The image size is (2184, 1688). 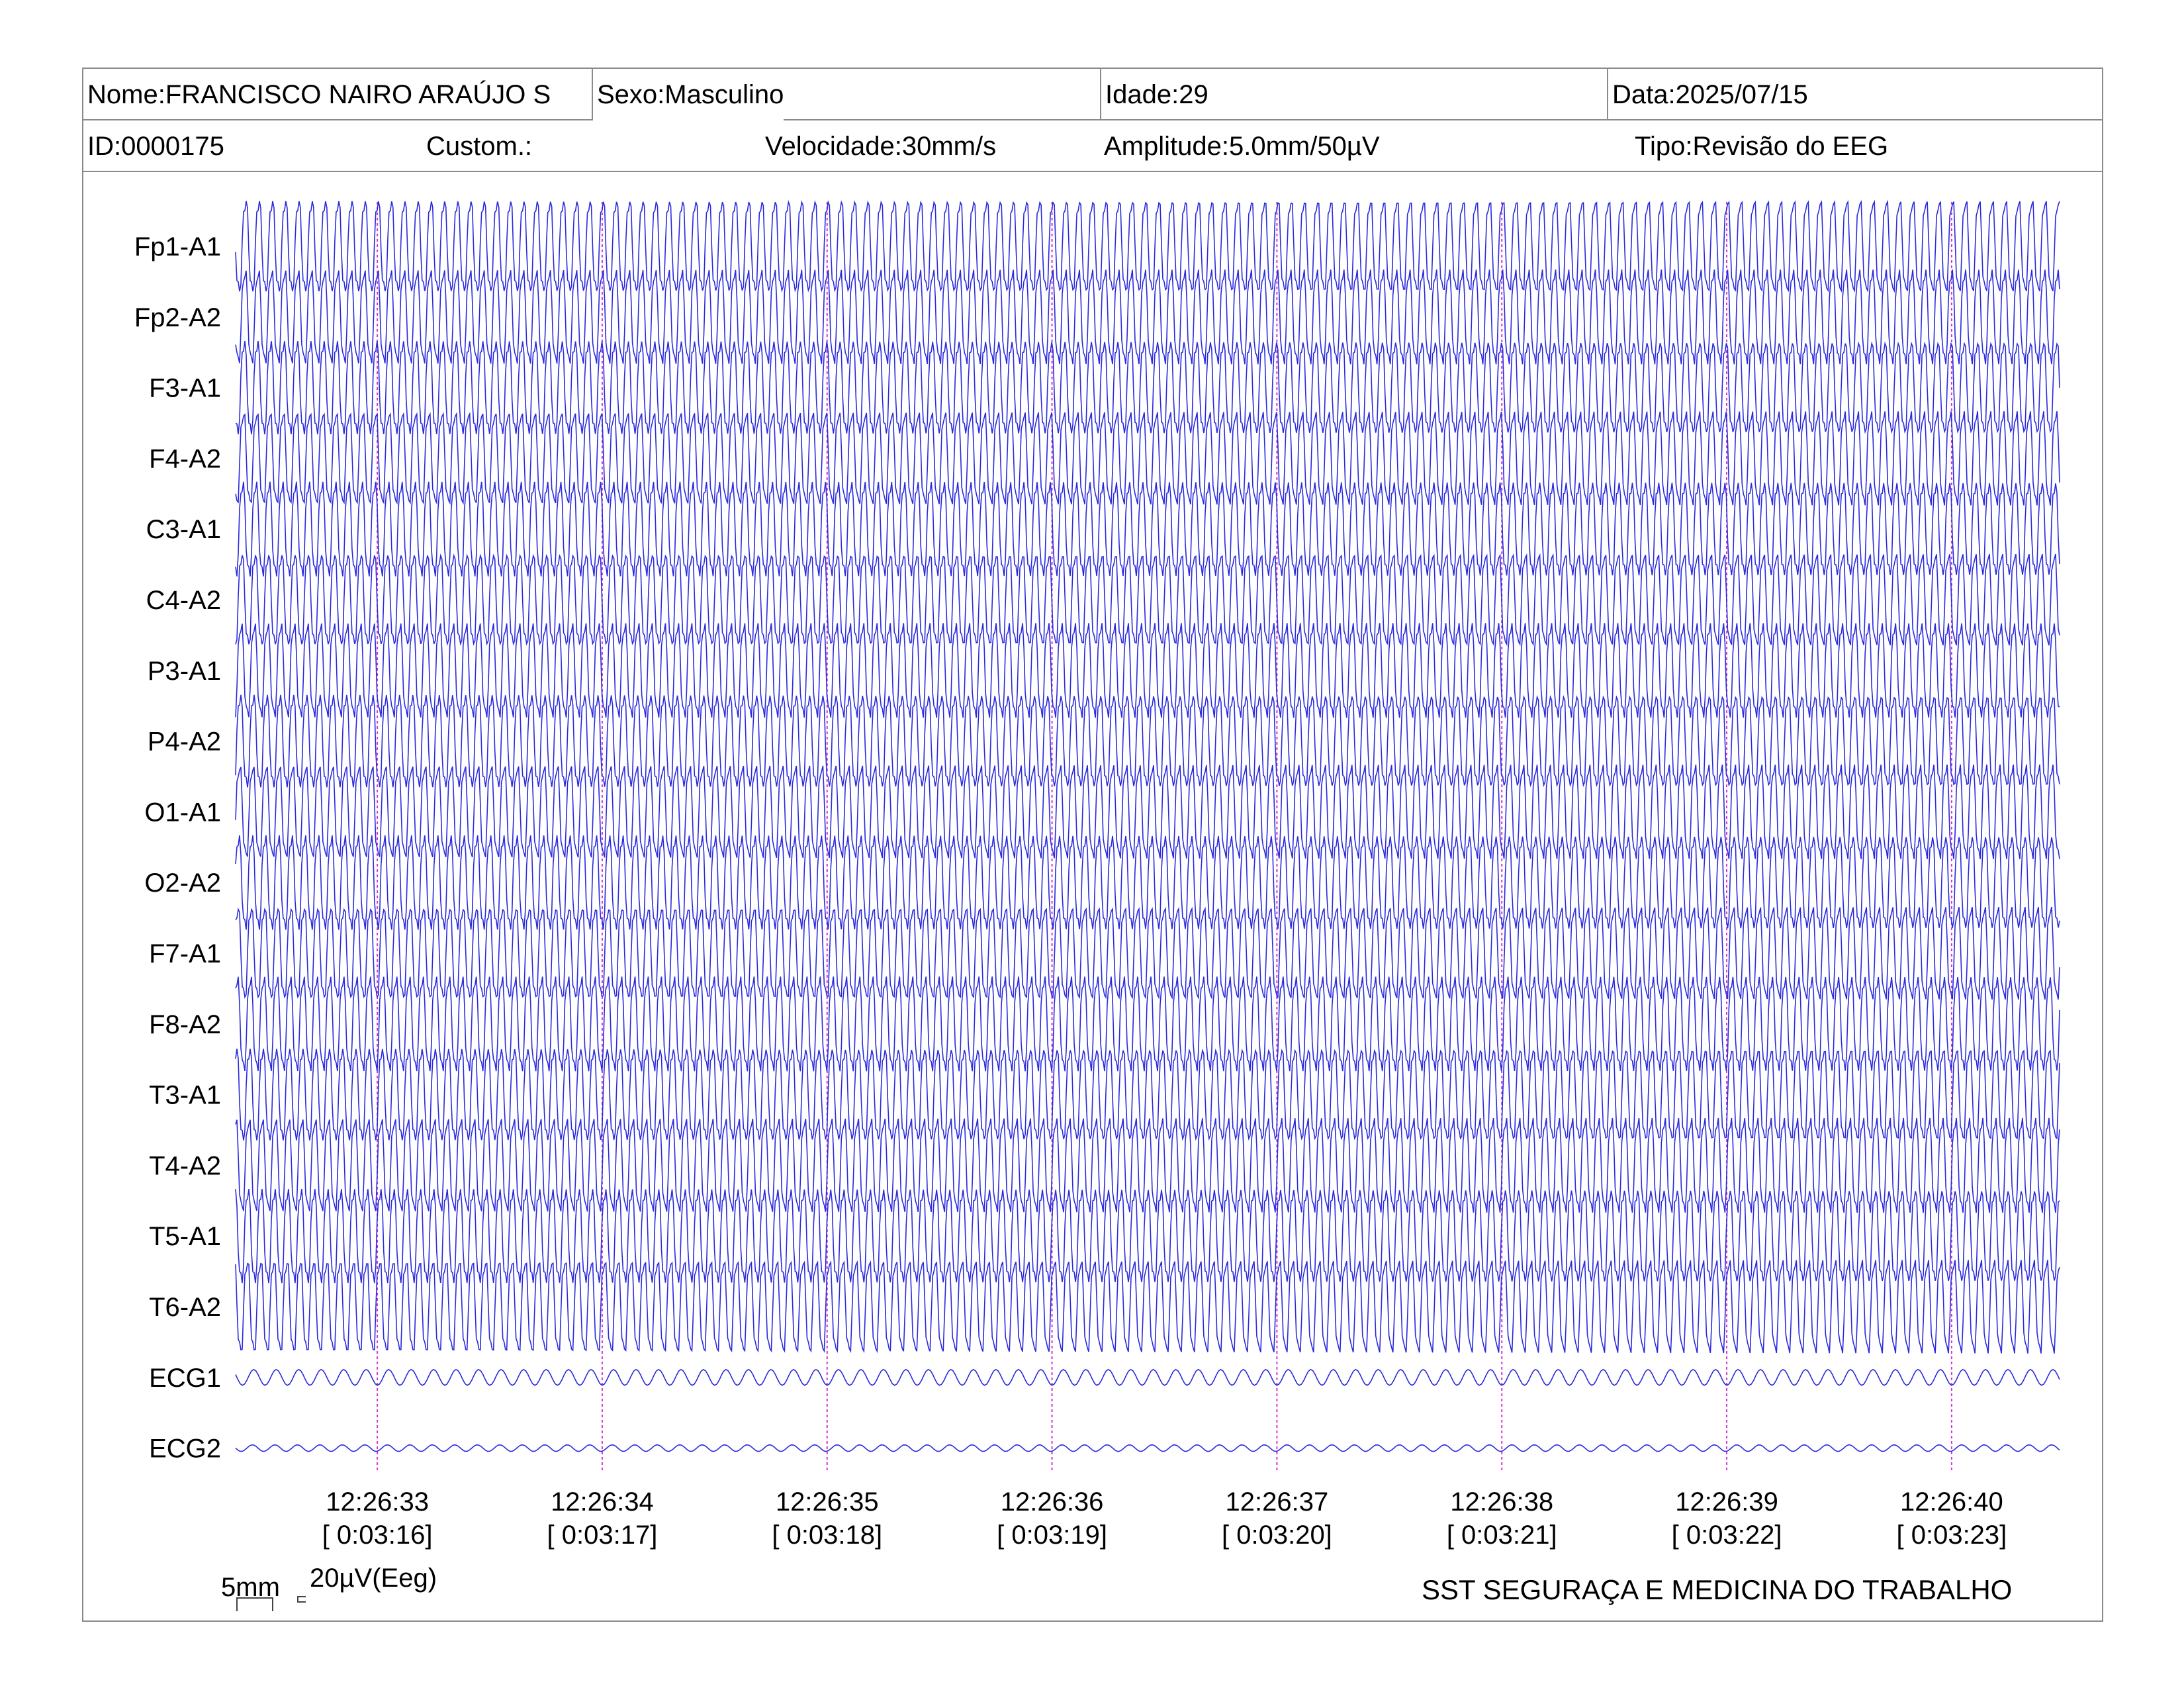 I want to click on channel-label: ECG2, so click(x=185, y=1449).